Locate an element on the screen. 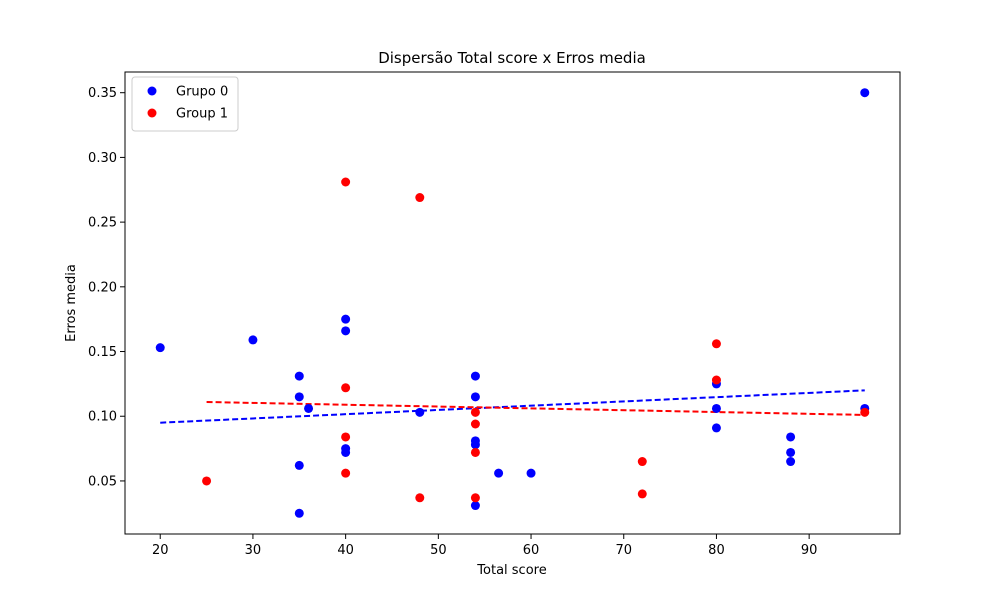 This screenshot has width=1000, height=600. x-axis-label: Total score is located at coordinates (511, 570).